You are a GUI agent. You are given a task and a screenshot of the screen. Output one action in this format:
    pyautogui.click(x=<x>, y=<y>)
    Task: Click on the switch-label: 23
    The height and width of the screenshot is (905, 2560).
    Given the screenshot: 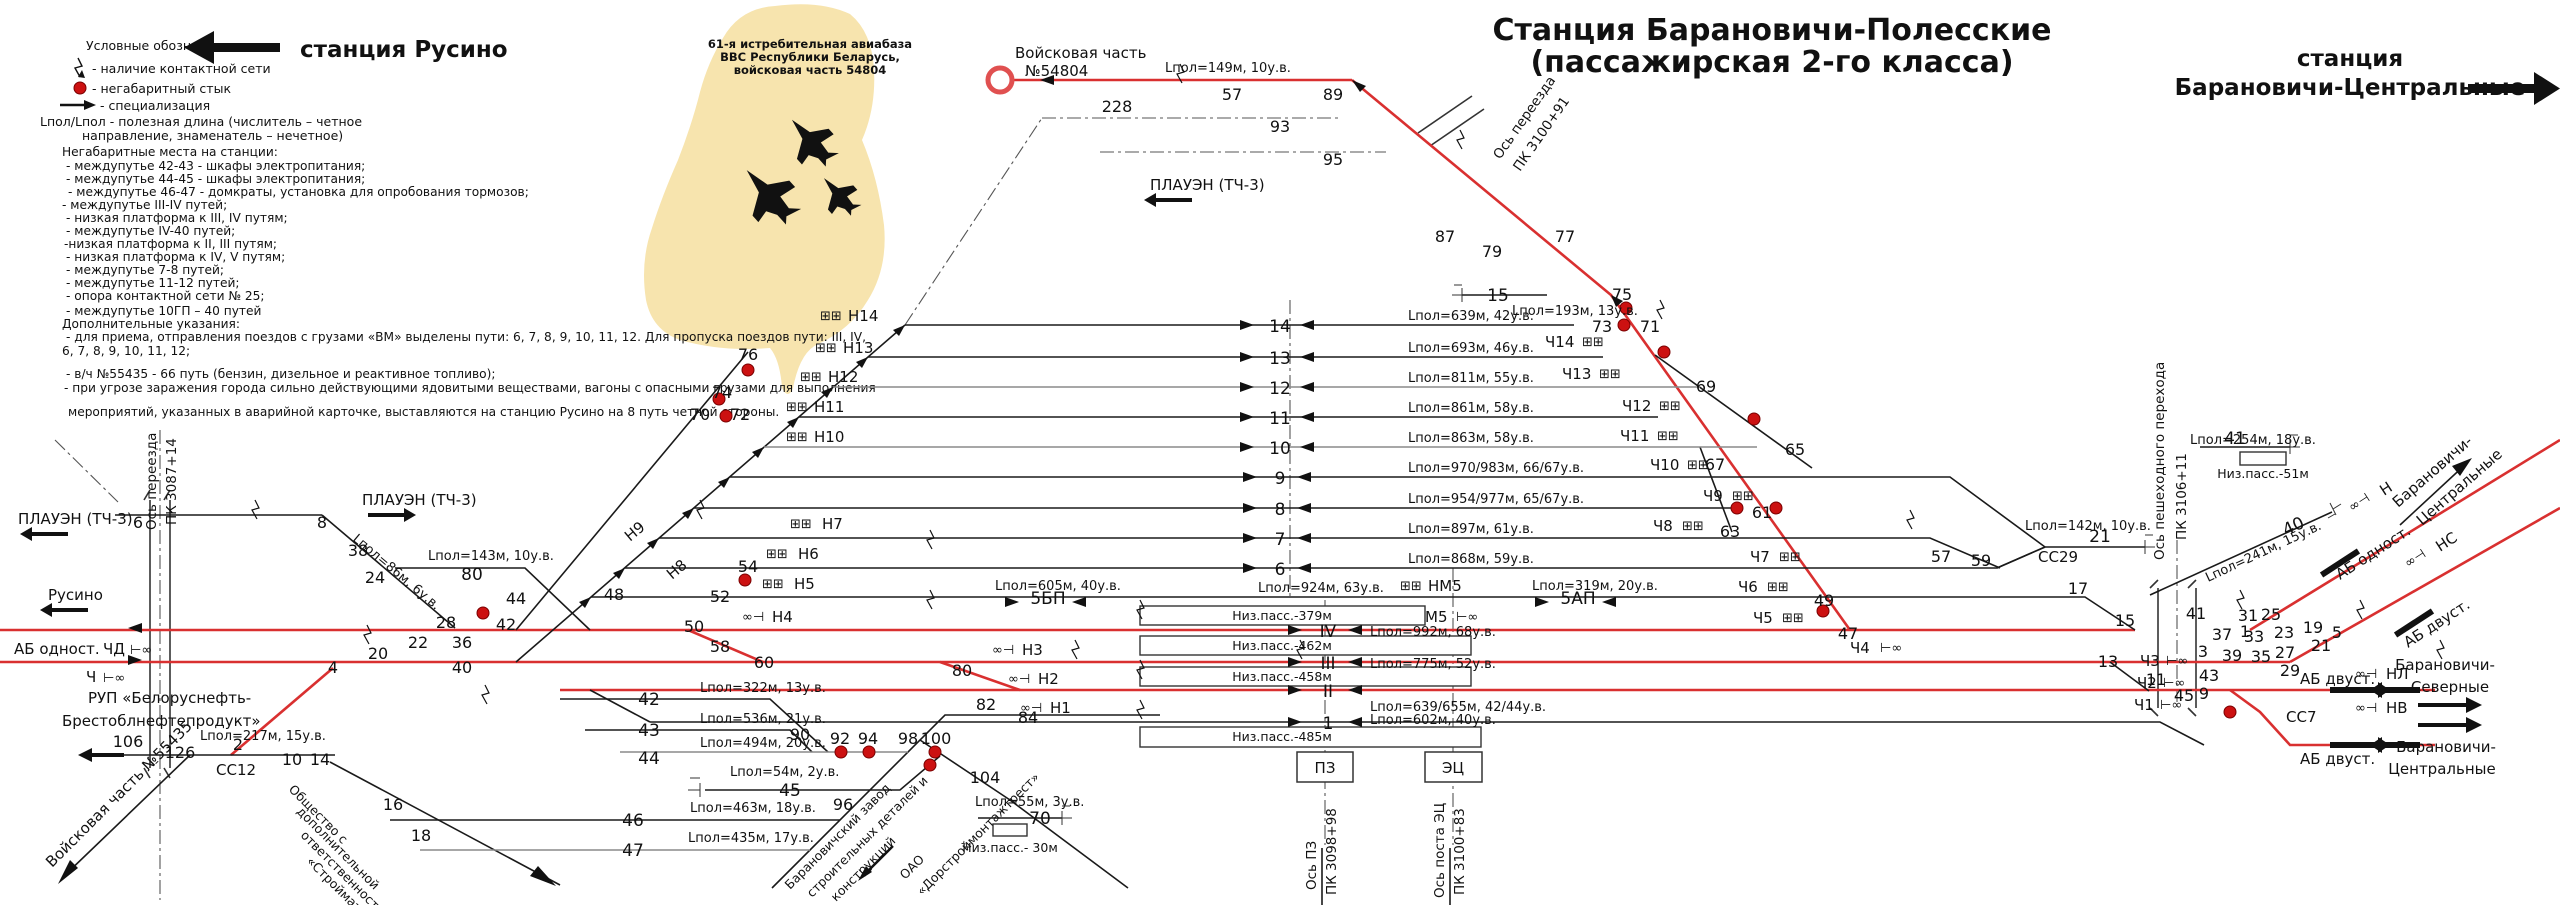 What is the action you would take?
    pyautogui.click(x=2284, y=632)
    